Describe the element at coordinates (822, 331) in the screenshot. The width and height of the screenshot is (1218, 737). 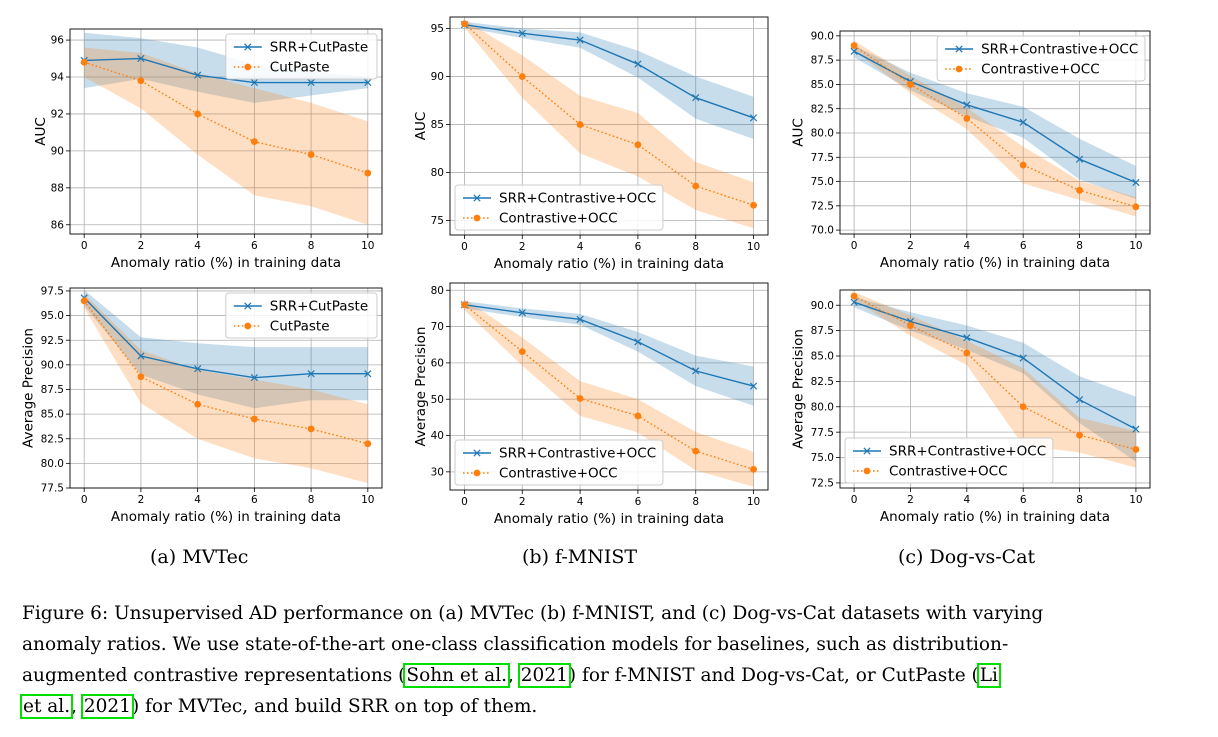
I see `y-tick-label: 87.5` at that location.